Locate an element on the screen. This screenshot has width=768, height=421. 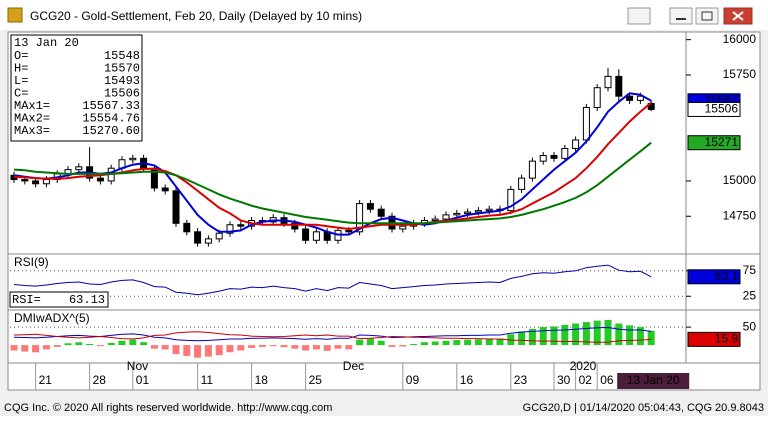
readout-box is located at coordinates (59, 299).